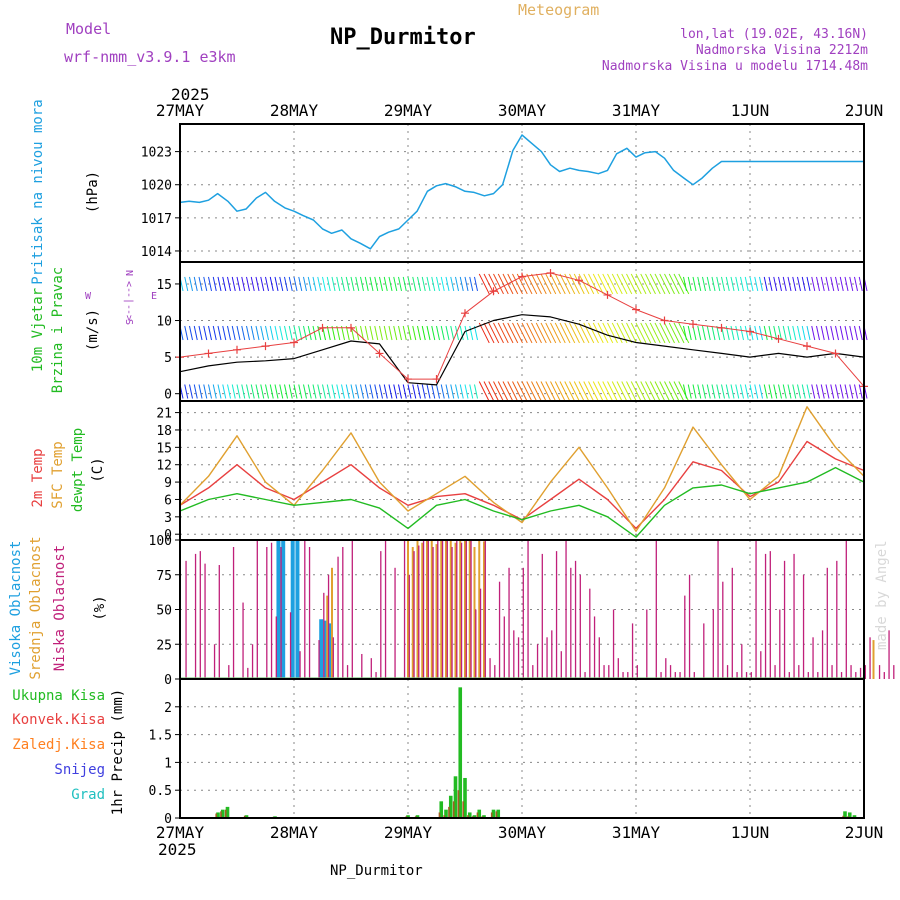 Image resolution: width=900 pixels, height=900 pixels. I want to click on wind-ytick-label: 15, so click(164, 285).